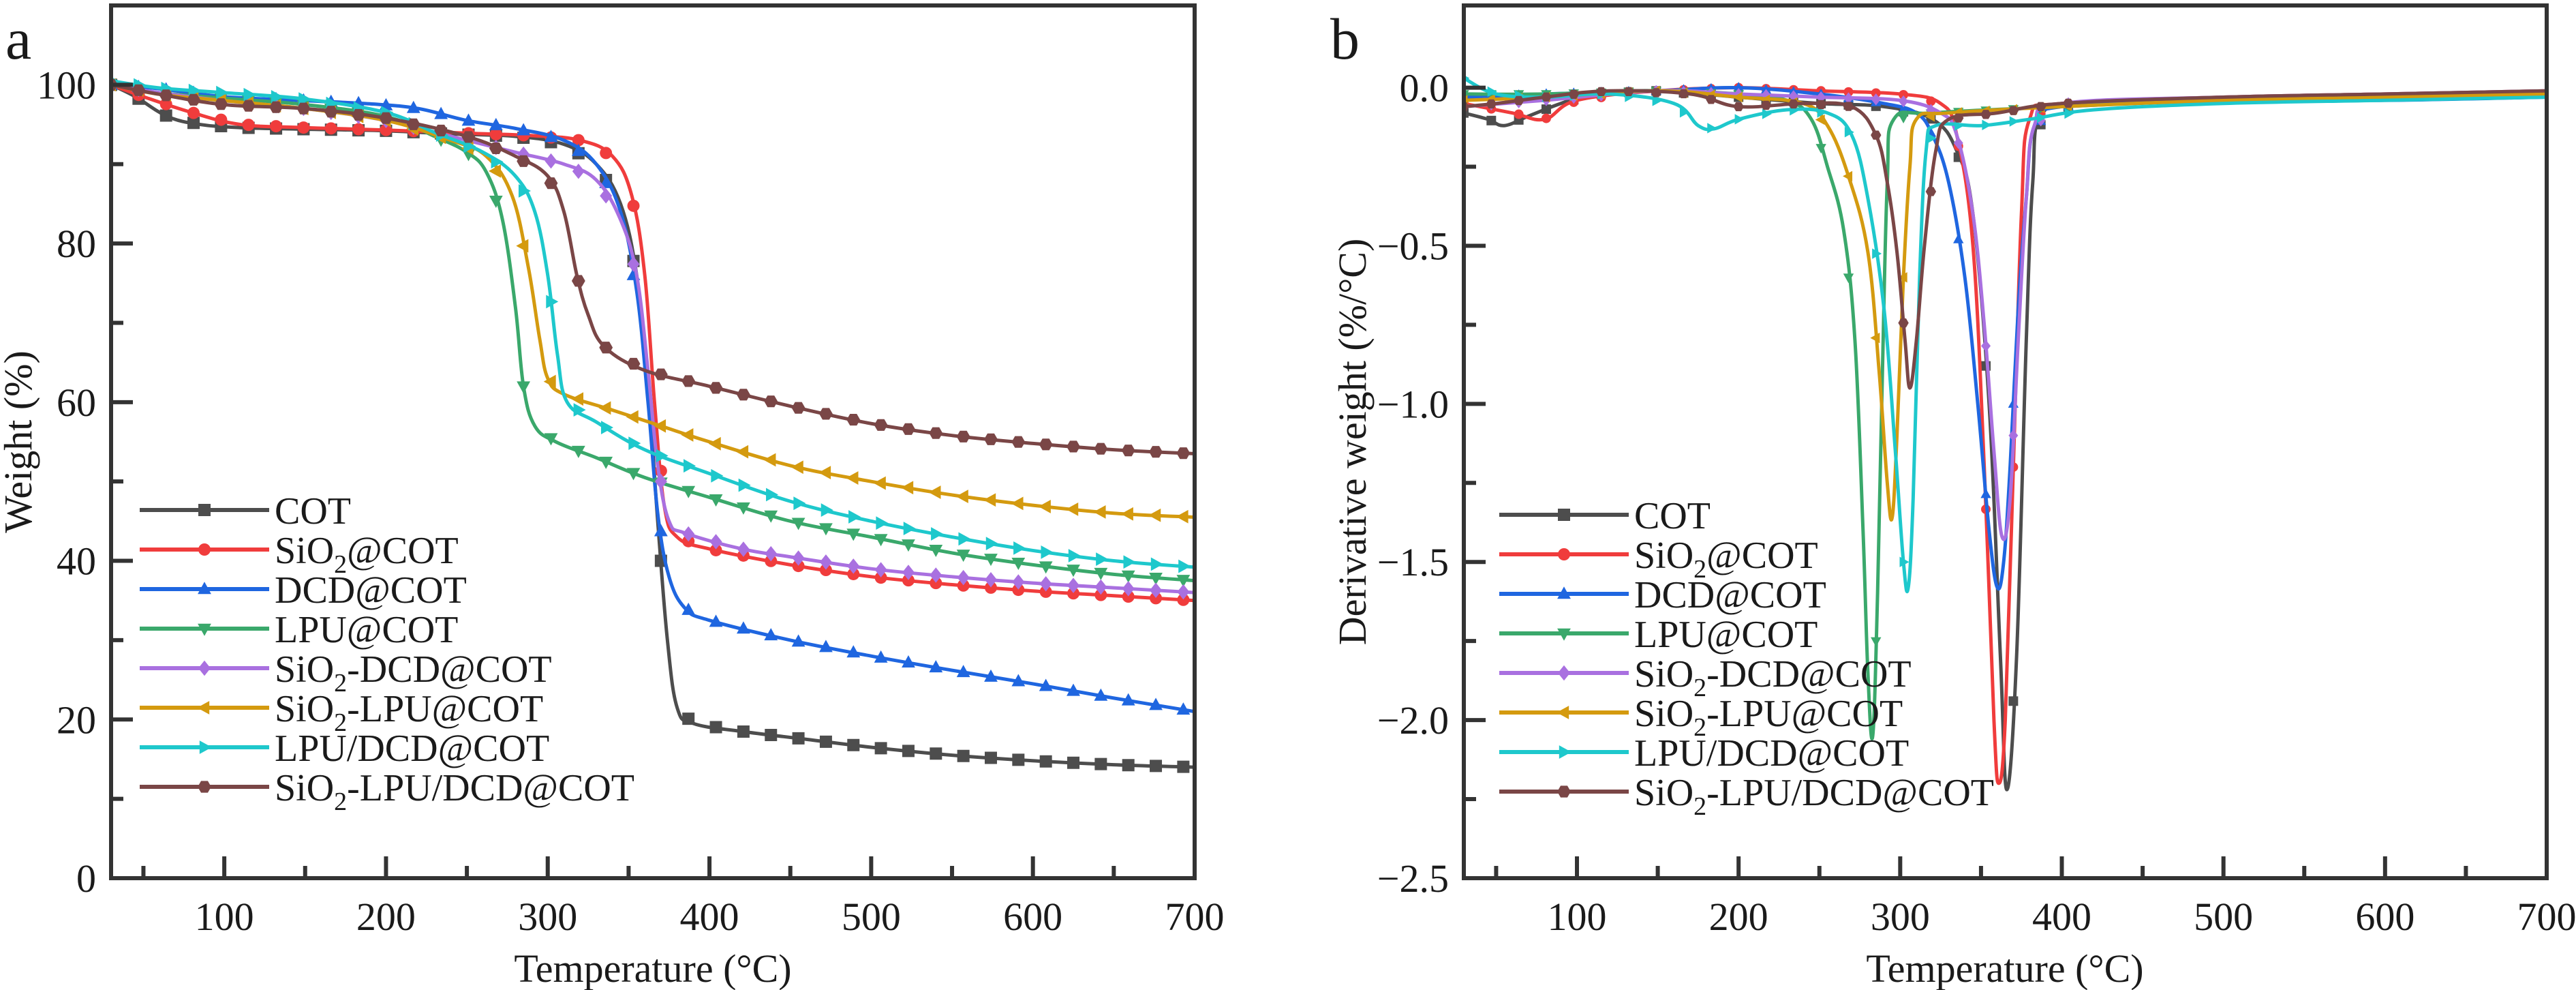 This screenshot has height=990, width=2576. I want to click on x-tick-label: 400, so click(2061, 917).